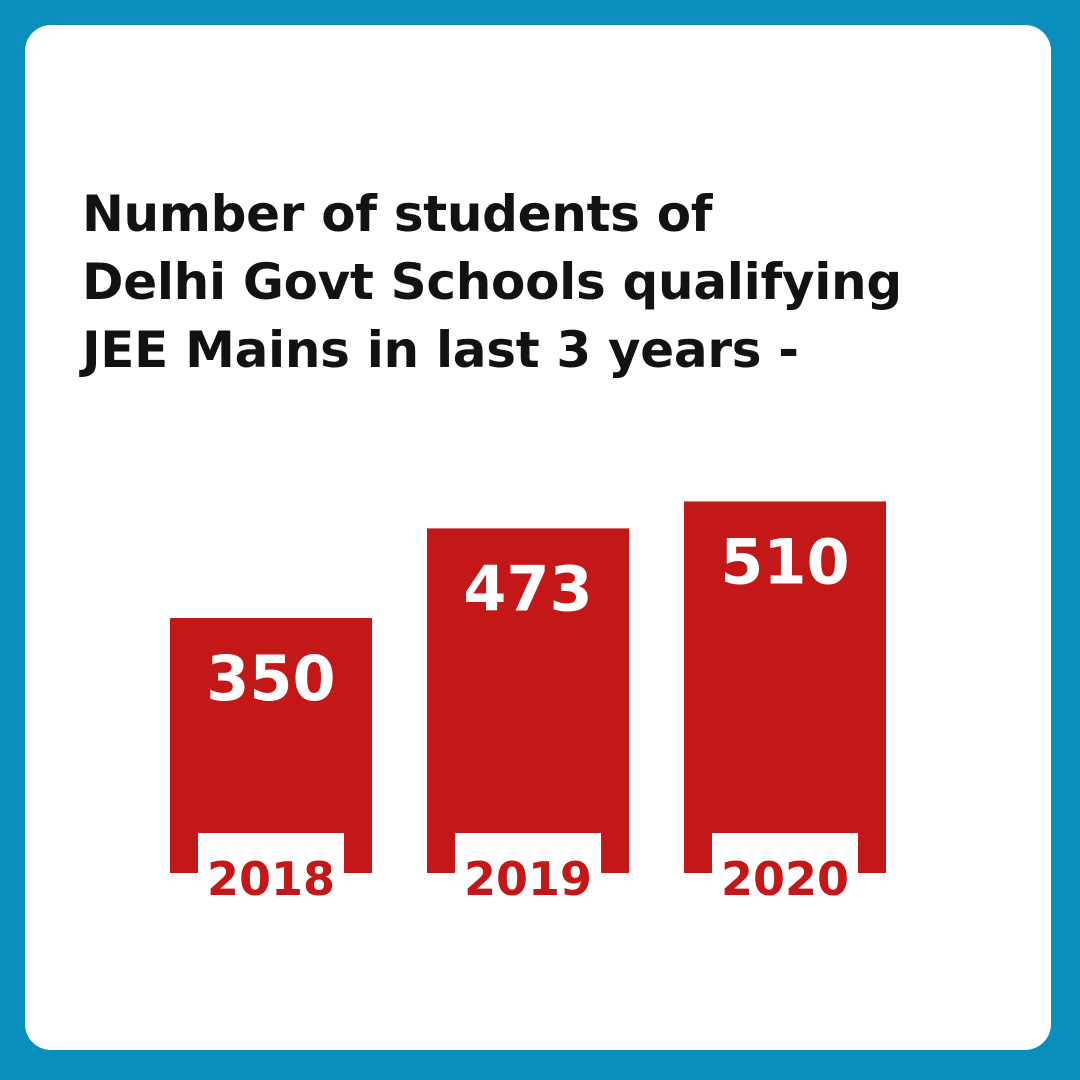  I want to click on title-line-1: Number of students of, so click(397, 214).